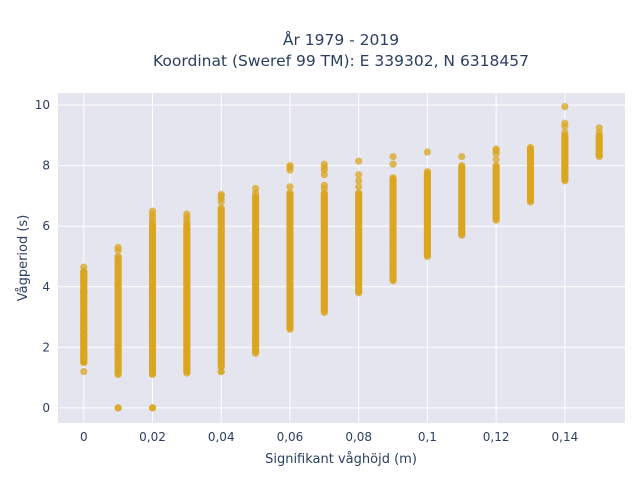 The width and height of the screenshot is (640, 480). Describe the element at coordinates (565, 437) in the screenshot. I see `x-tick-label: 0,14` at that location.